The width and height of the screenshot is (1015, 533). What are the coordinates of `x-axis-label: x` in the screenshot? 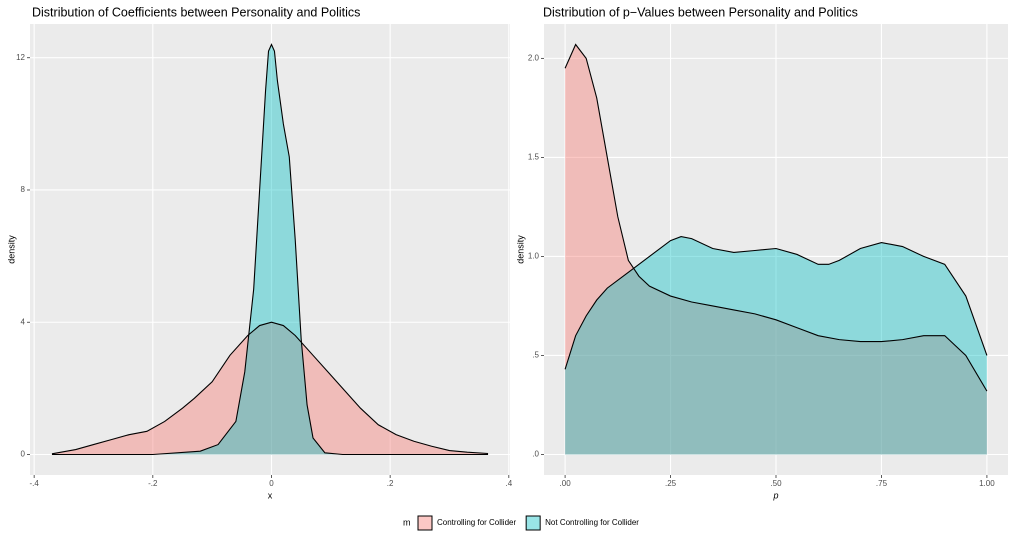 It's located at (270, 495).